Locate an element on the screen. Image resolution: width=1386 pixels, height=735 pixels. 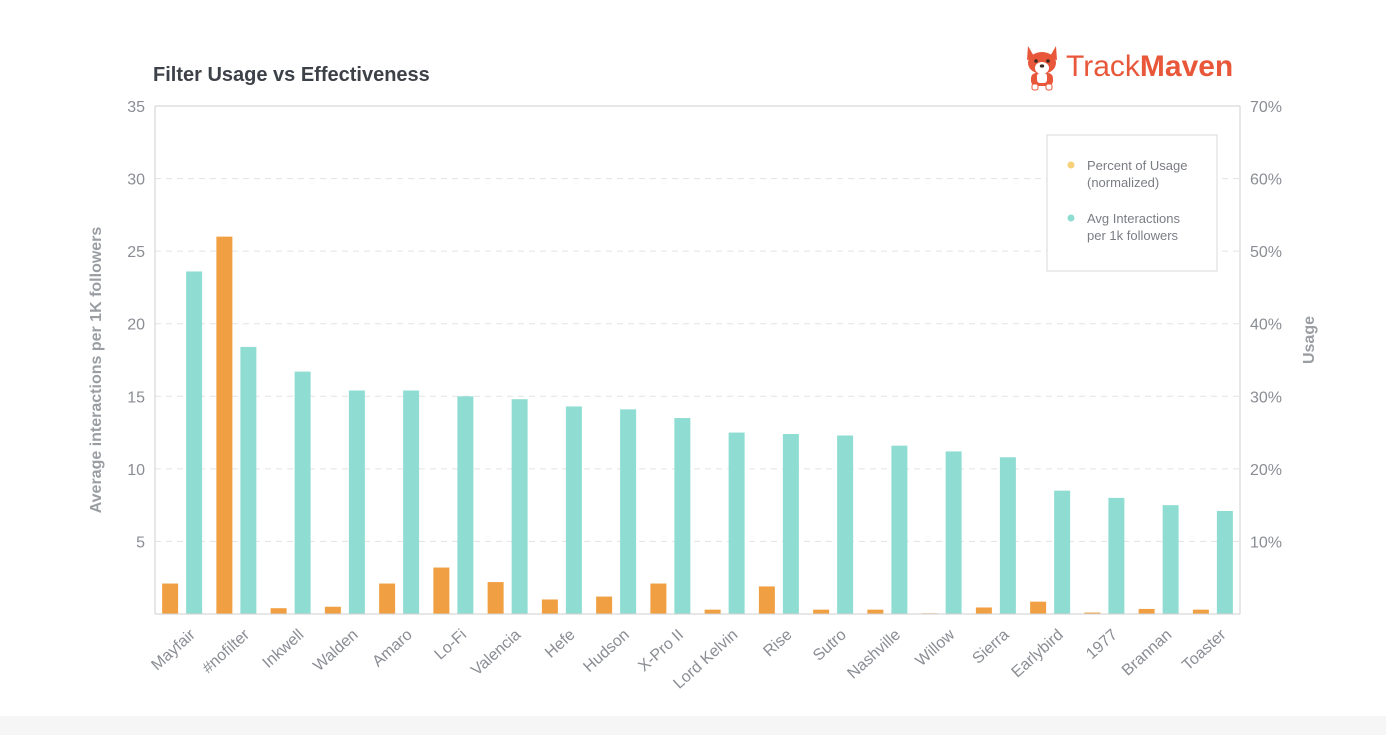
y-tick-label: 10 is located at coordinates (136, 470).